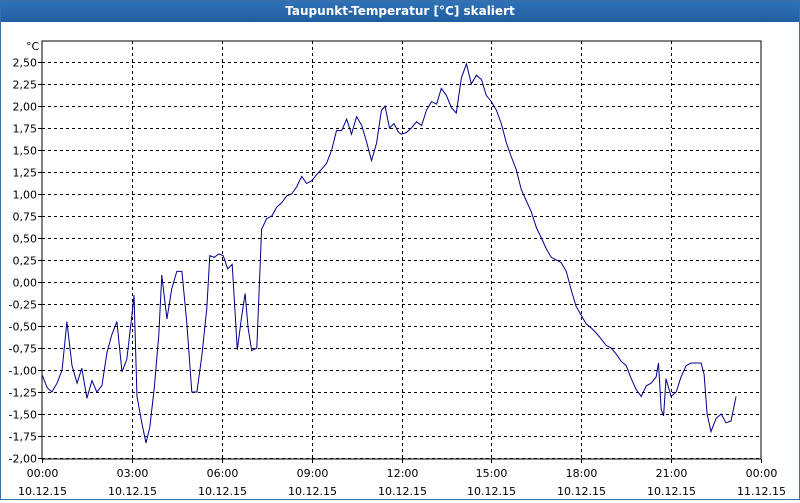 This screenshot has width=800, height=503. What do you see at coordinates (23, 349) in the screenshot?
I see `y-tick-label: -0,75` at bounding box center [23, 349].